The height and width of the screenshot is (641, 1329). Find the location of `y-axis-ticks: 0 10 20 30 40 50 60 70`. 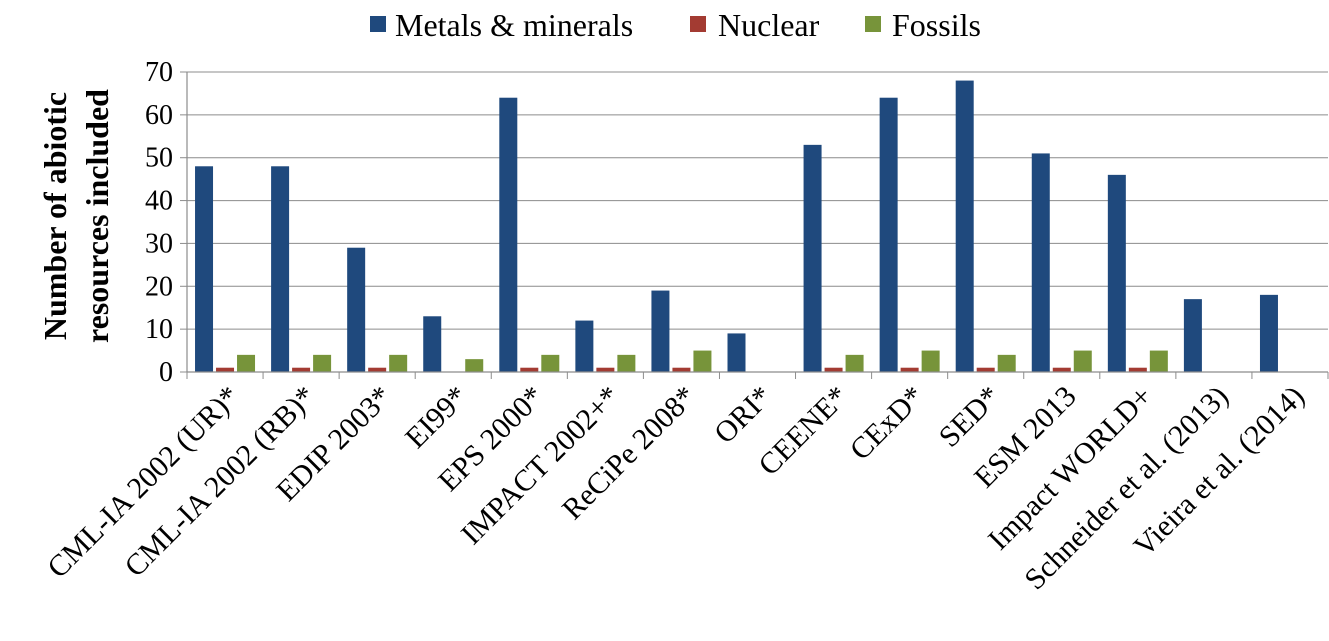

y-axis-ticks: 0 10 20 30 40 50 60 70 is located at coordinates (166, 222).